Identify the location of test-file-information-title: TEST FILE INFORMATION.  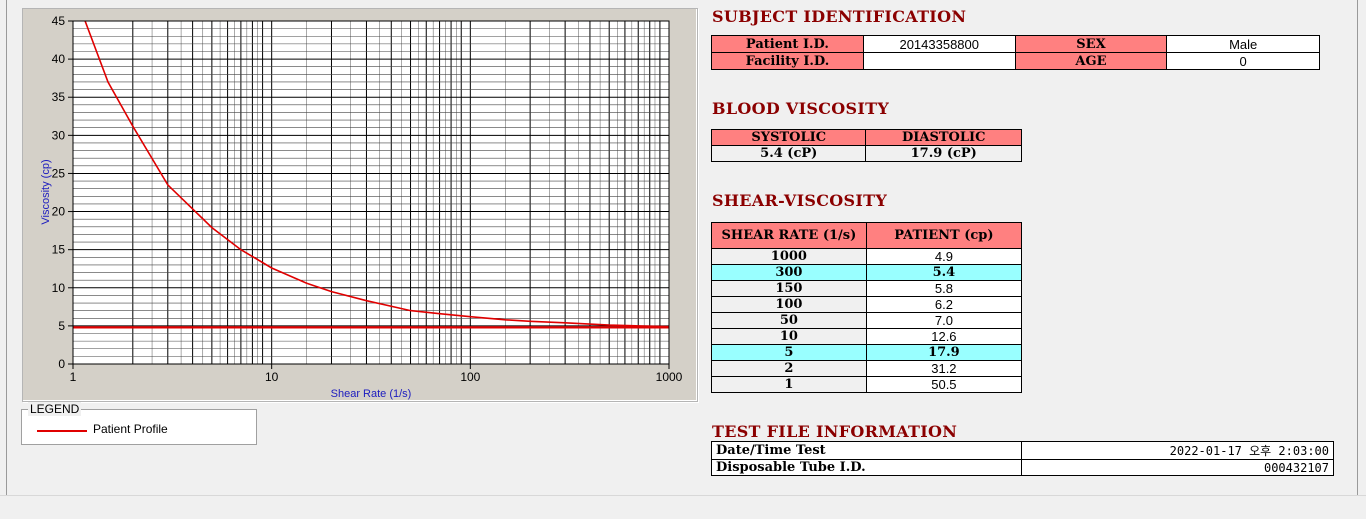
(835, 431).